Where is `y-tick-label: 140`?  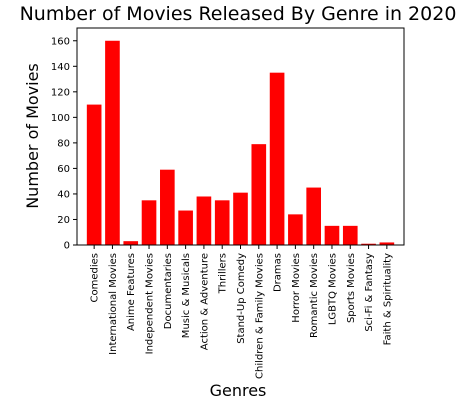
y-tick-label: 140 is located at coordinates (60, 67).